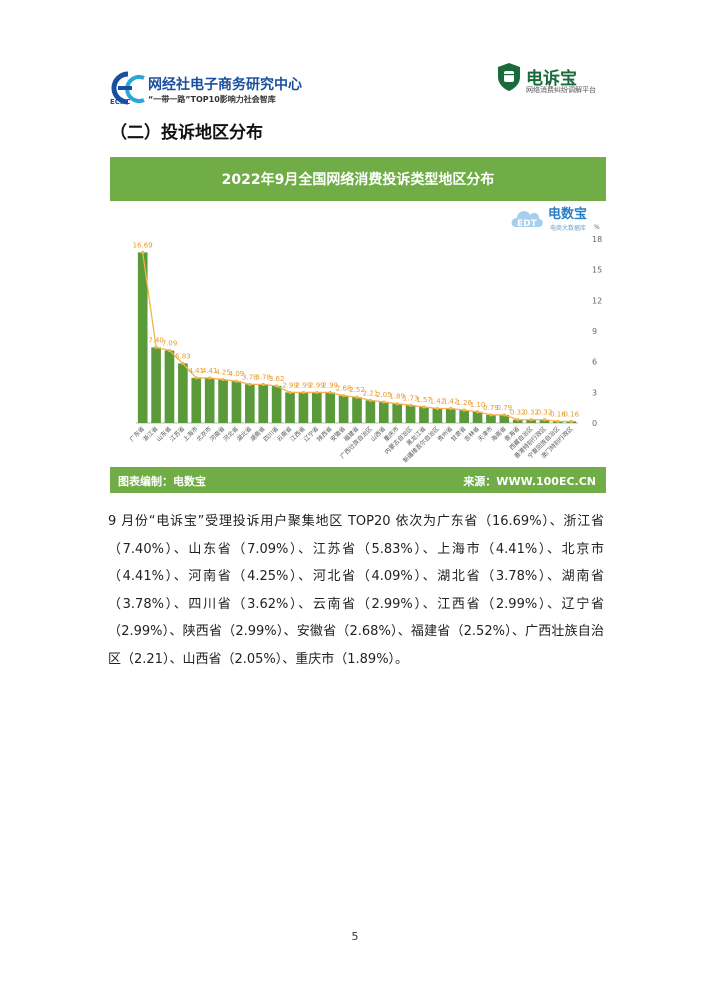  I want to click on cloud-logo-icon: EDT 电数宝 电商大数据库, so click(549, 219).